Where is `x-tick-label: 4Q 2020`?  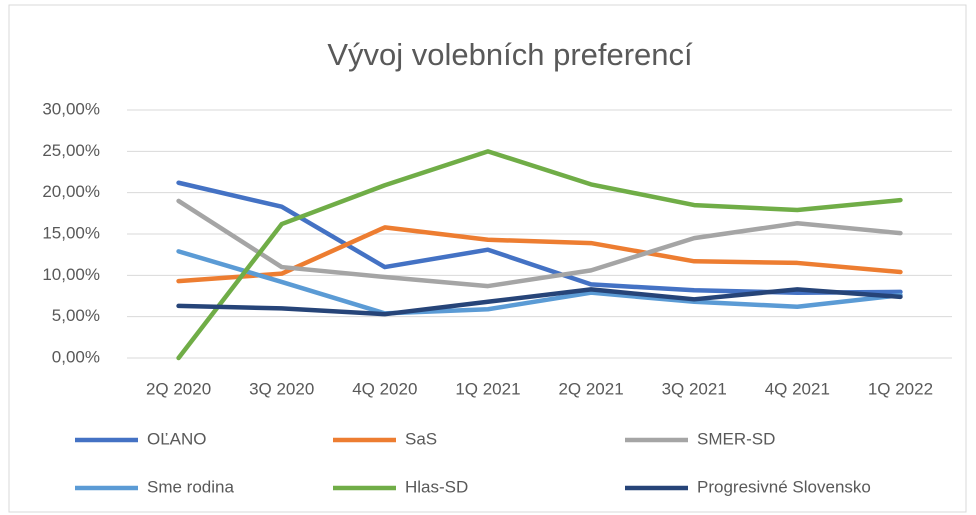
x-tick-label: 4Q 2020 is located at coordinates (384, 388).